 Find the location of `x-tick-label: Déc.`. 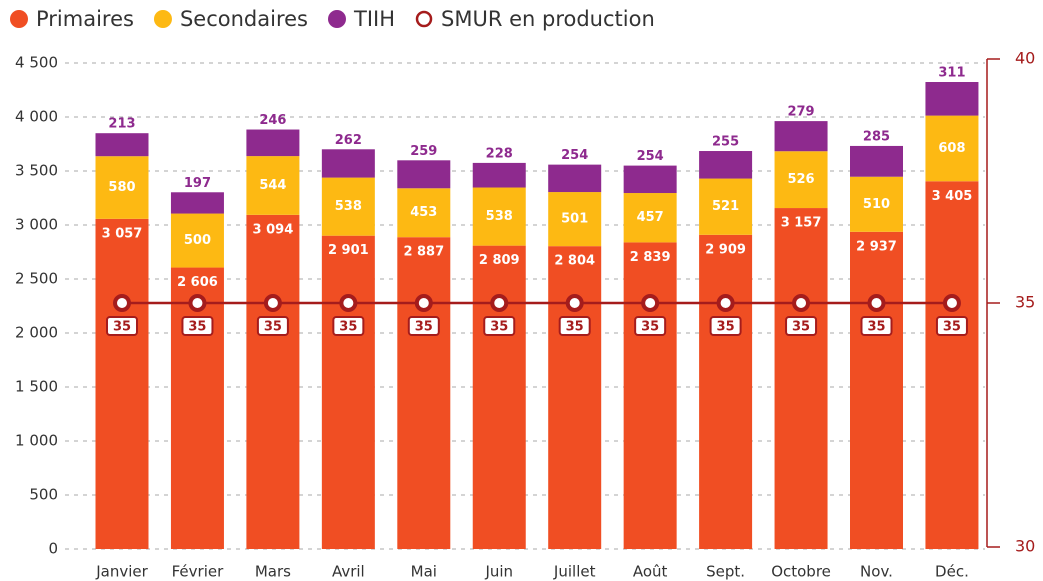

x-tick-label: Déc. is located at coordinates (952, 572).